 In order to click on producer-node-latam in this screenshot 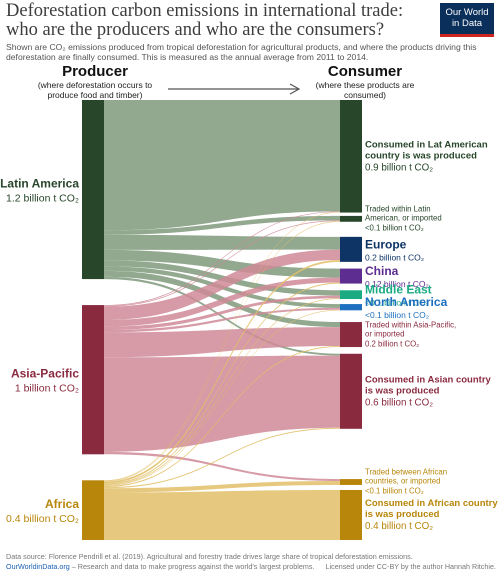, I will do `click(93, 190)`.